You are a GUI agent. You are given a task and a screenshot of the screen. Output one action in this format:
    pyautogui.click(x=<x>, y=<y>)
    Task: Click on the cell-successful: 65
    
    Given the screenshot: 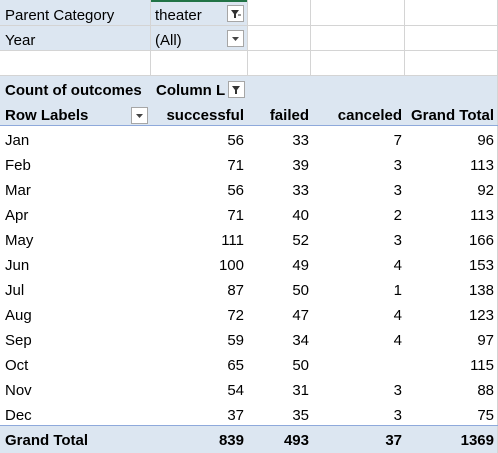 What is the action you would take?
    pyautogui.click(x=235, y=365)
    